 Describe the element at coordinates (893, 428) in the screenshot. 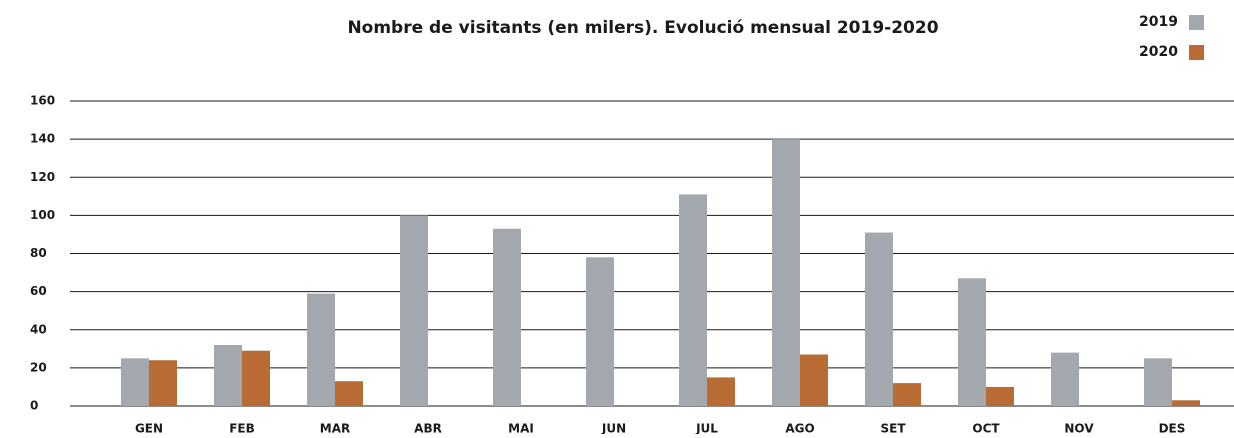

I see `x-tick-label: SET` at that location.